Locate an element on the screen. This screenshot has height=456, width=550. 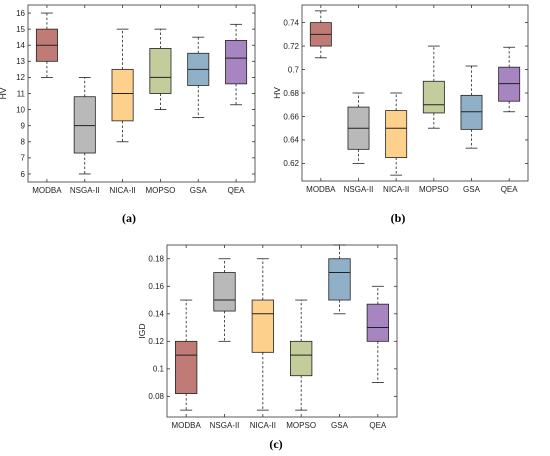
y-tick-label: 0.1 is located at coordinates (159, 369).